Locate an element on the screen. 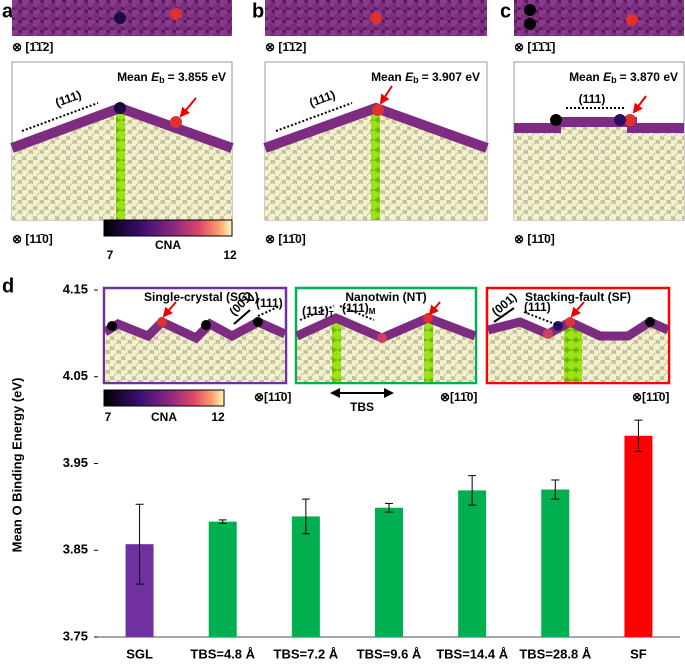 This screenshot has width=685, height=664. inset-title: Single-crystal (SGL) is located at coordinates (201, 297).